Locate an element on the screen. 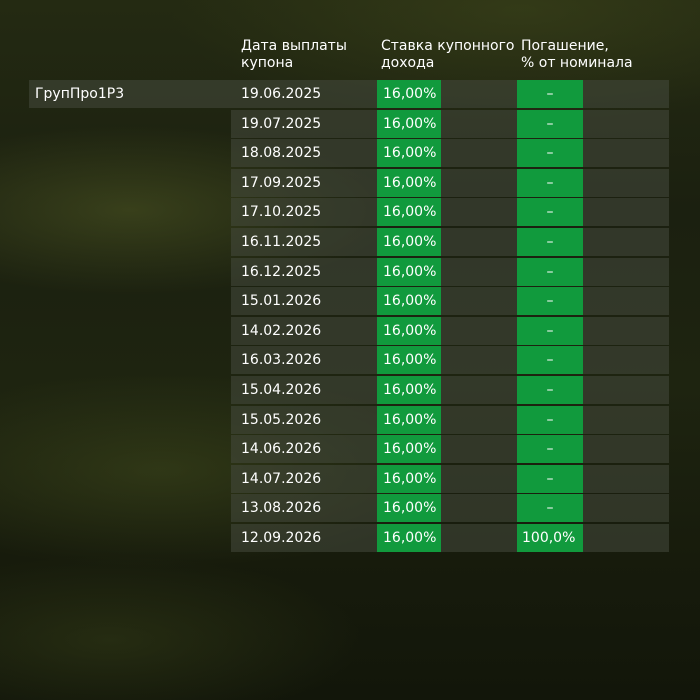 The width and height of the screenshot is (700, 700). payment-date-cell: 18.08.2025 is located at coordinates (281, 153).